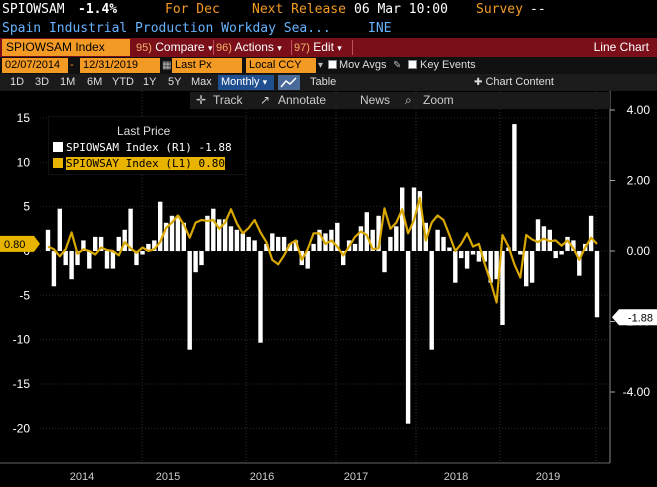 The width and height of the screenshot is (657, 487). Describe the element at coordinates (33, 9) in the screenshot. I see `ticker-label: SPIOWSAM` at that location.